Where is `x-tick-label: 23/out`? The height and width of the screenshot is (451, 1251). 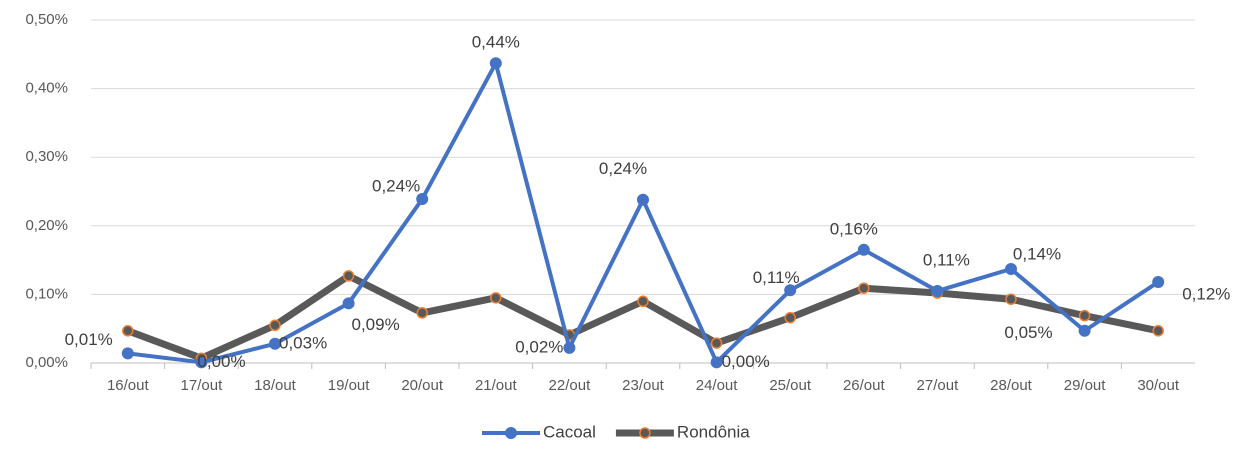 x-tick-label: 23/out is located at coordinates (643, 385).